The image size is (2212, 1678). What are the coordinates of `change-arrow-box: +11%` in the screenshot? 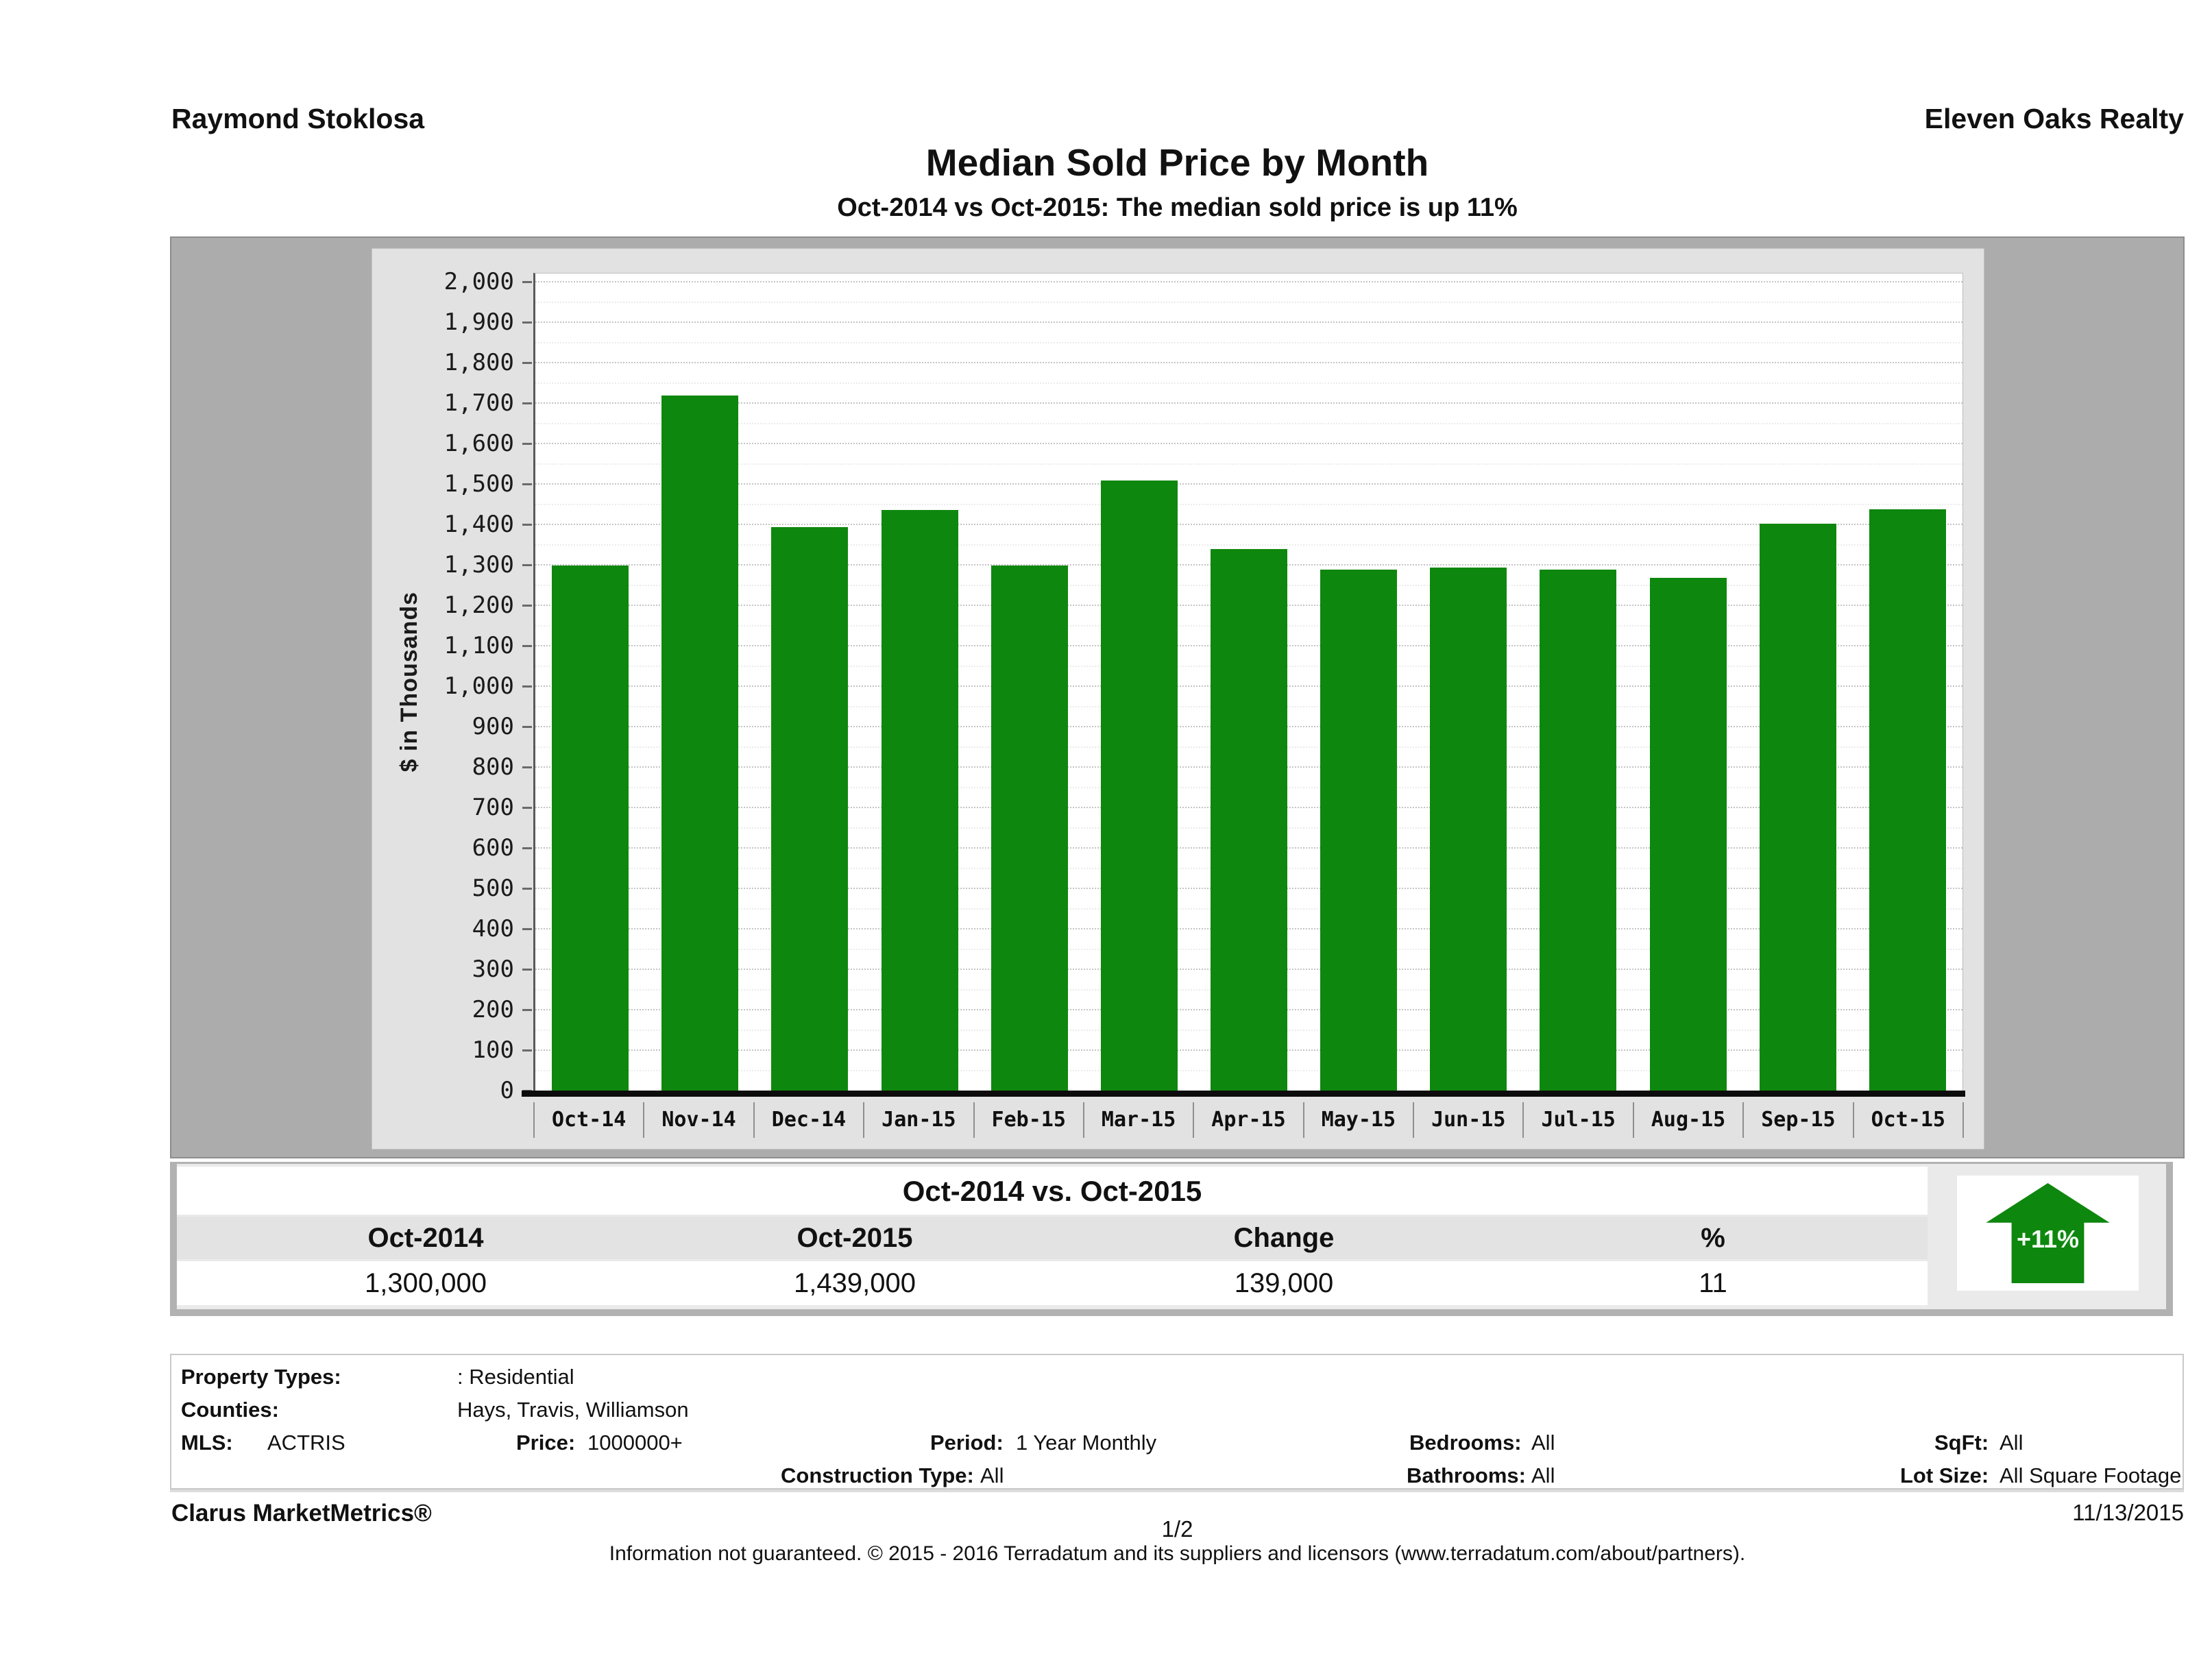 It's located at (2048, 1233).